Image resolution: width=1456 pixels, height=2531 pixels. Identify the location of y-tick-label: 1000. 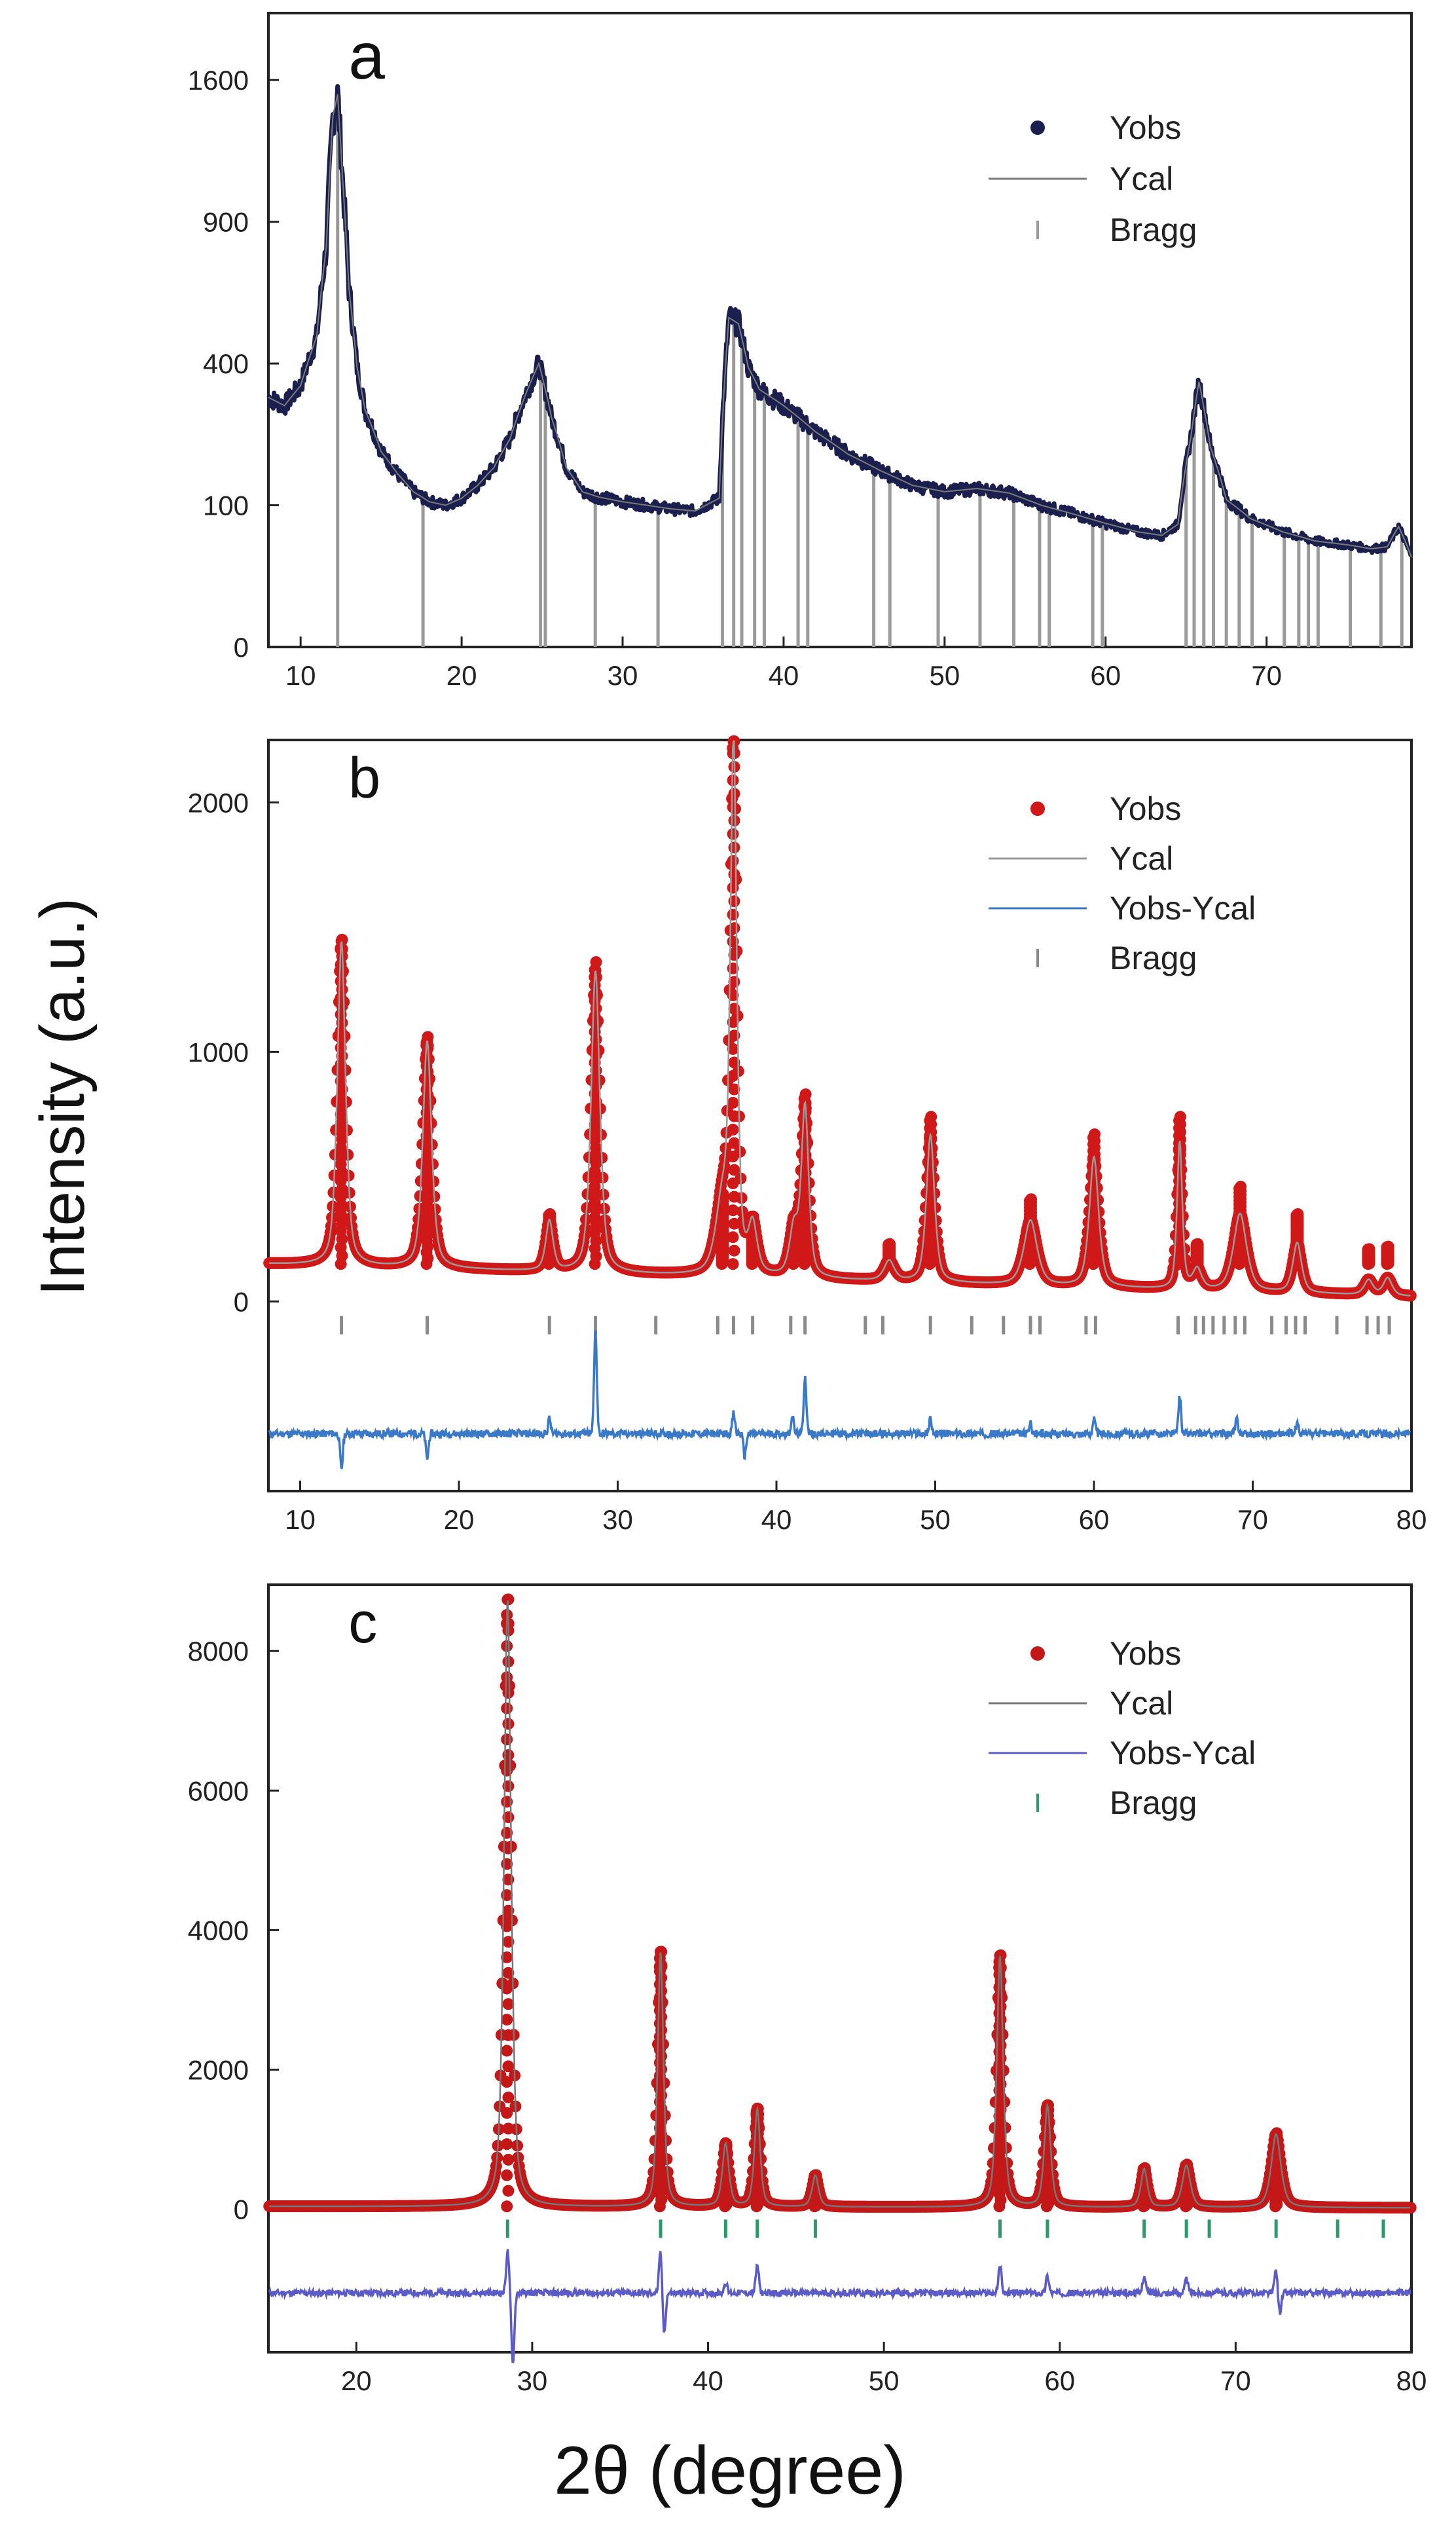
(218, 1052).